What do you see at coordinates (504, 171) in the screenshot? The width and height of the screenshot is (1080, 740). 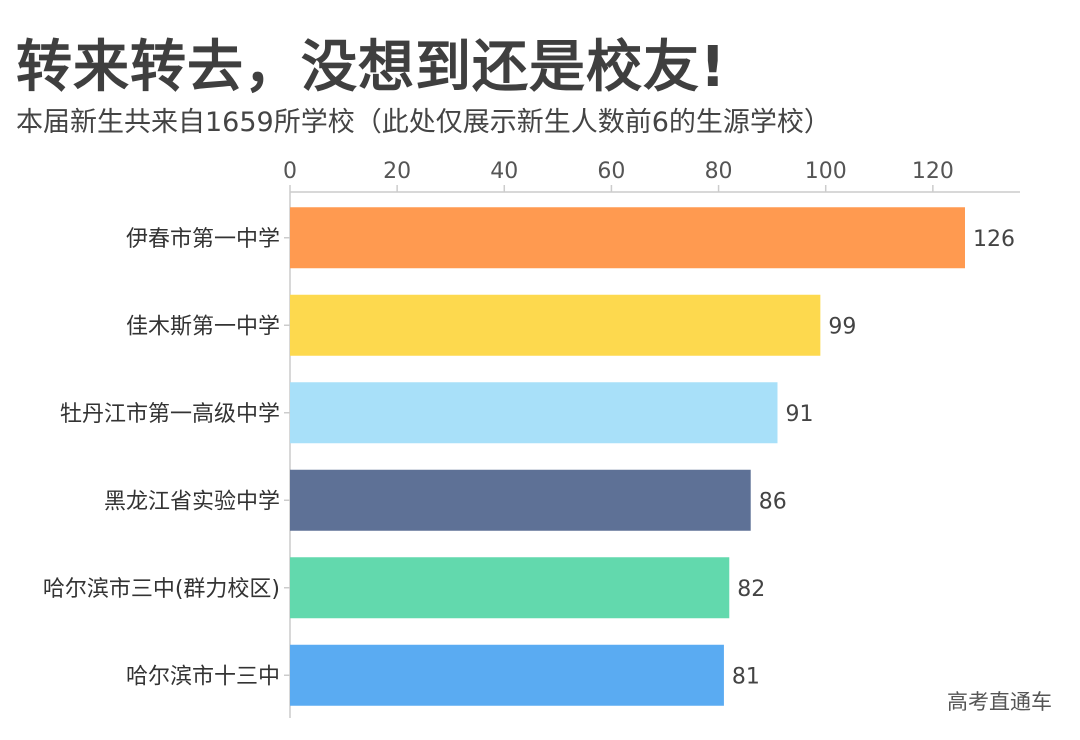 I see `x-tick-label: 40` at bounding box center [504, 171].